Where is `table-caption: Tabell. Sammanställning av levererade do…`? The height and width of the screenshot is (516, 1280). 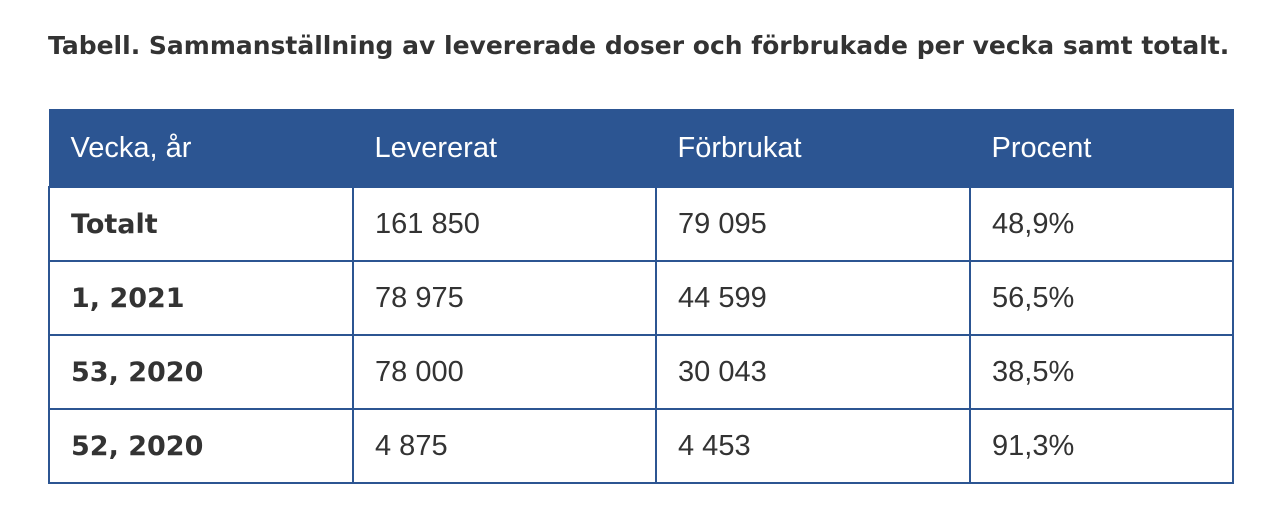
table-caption: Tabell. Sammanställning av levererade do… is located at coordinates (639, 45).